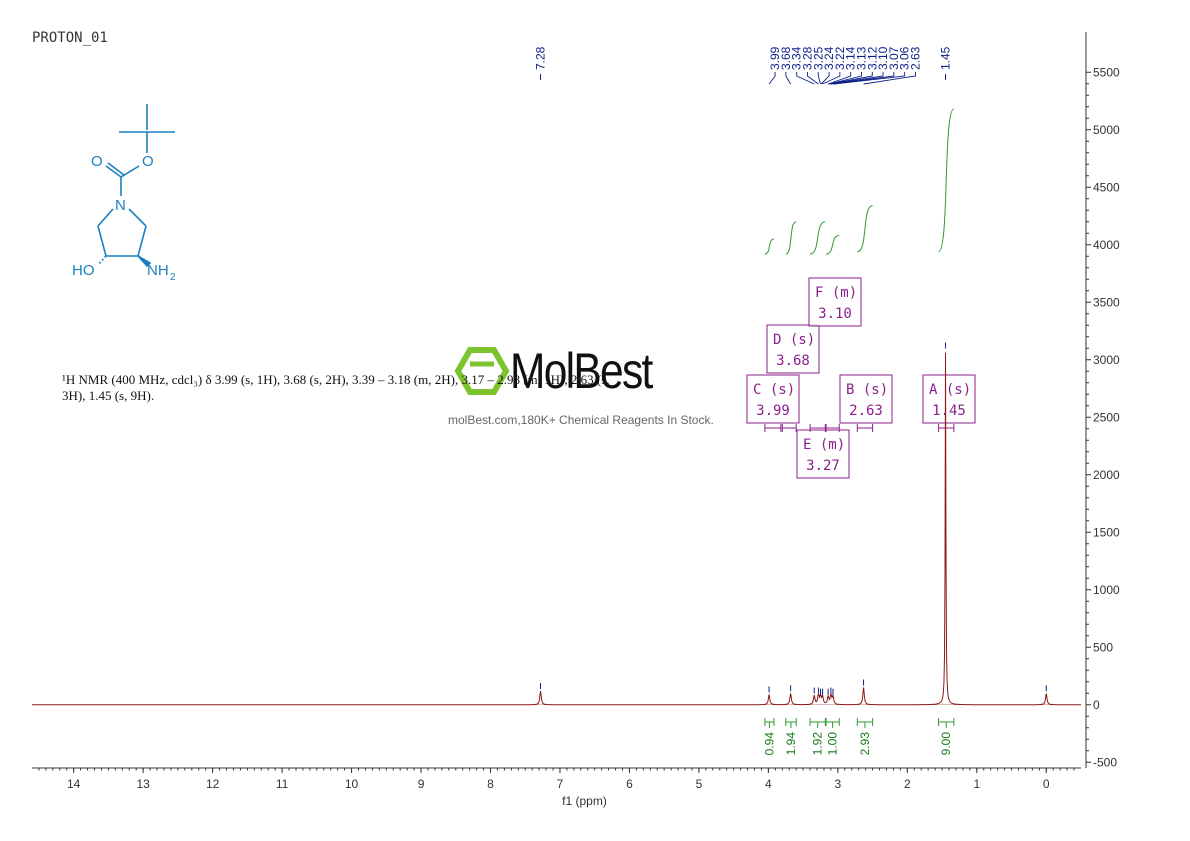 The width and height of the screenshot is (1190, 841). Describe the element at coordinates (775, 58) in the screenshot. I see `peak-label: 3.99` at that location.